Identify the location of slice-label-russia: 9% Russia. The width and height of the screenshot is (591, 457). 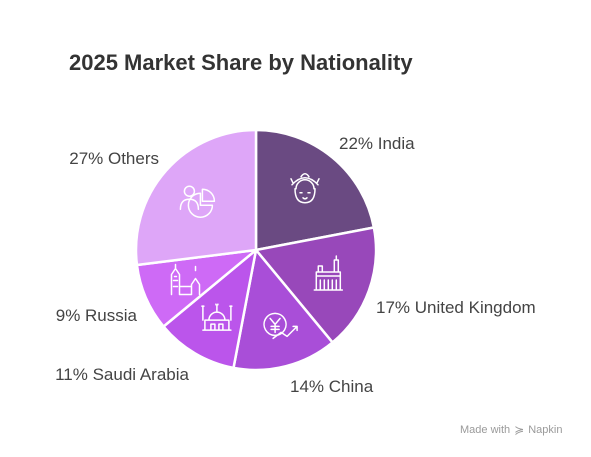
(97, 315).